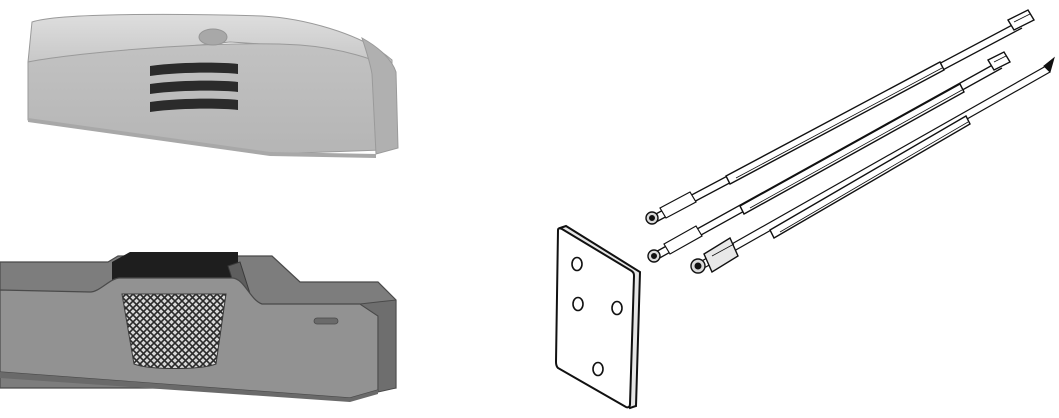  I want to click on sensor-cover-bottom-edge, so click(202, 138).